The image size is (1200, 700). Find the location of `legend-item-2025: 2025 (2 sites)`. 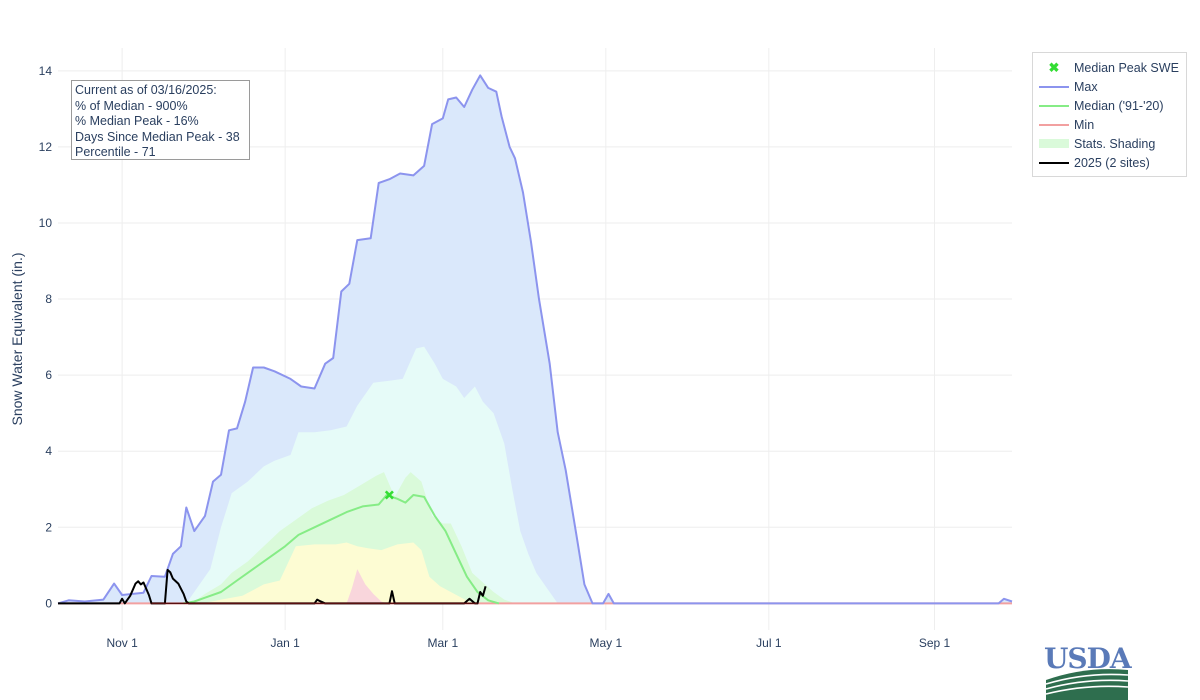

legend-item-2025: 2025 (2 sites) is located at coordinates (1094, 162).